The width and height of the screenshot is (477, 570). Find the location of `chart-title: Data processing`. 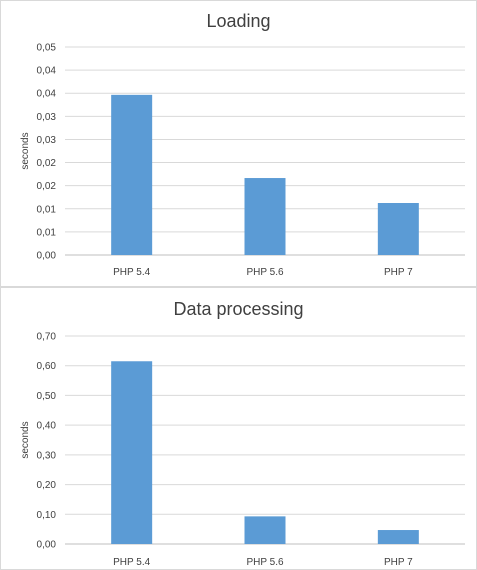

chart-title: Data processing is located at coordinates (238, 309).